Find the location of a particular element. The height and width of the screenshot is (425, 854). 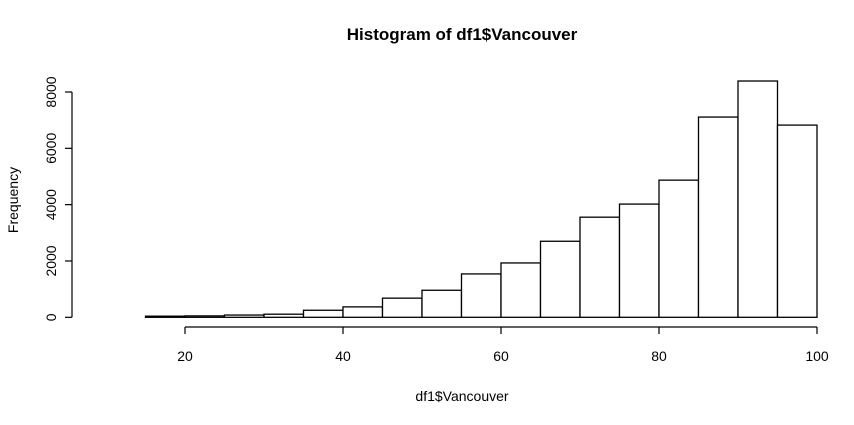

y-tick-label: 0 is located at coordinates (51, 317).